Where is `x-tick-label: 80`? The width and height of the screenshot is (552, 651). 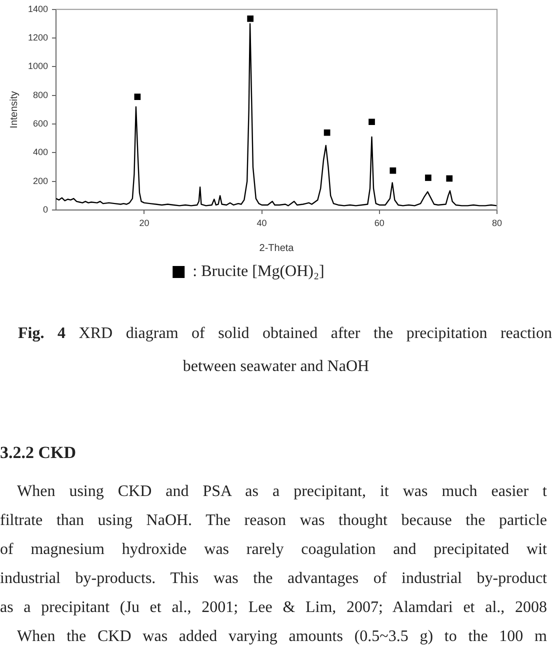
x-tick-label: 80 is located at coordinates (497, 223).